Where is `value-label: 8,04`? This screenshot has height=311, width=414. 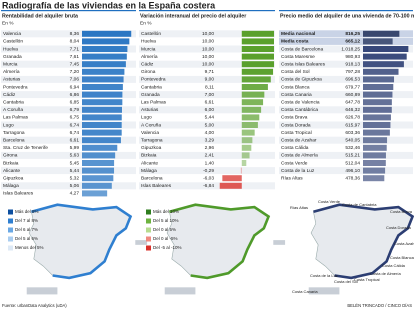
value-label: 8,04 is located at coordinates (75, 42).